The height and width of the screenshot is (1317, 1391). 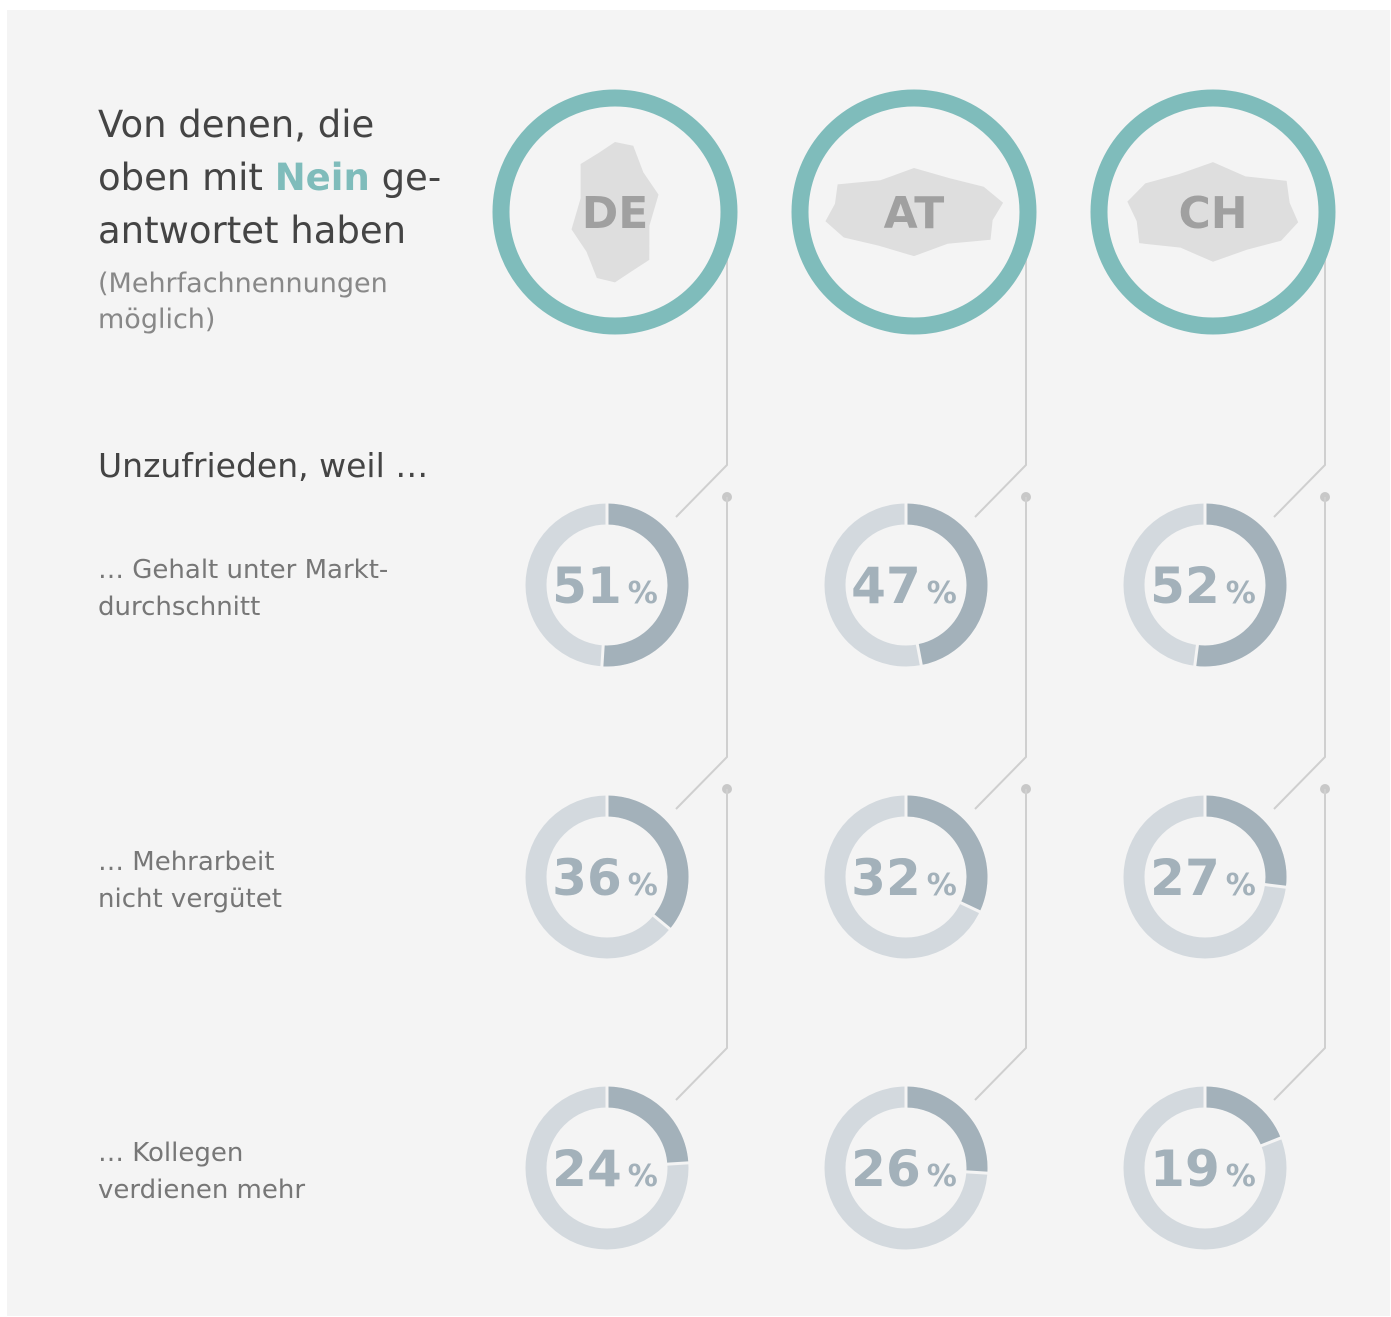 I want to click on value-label: 32%, so click(x=904, y=878).